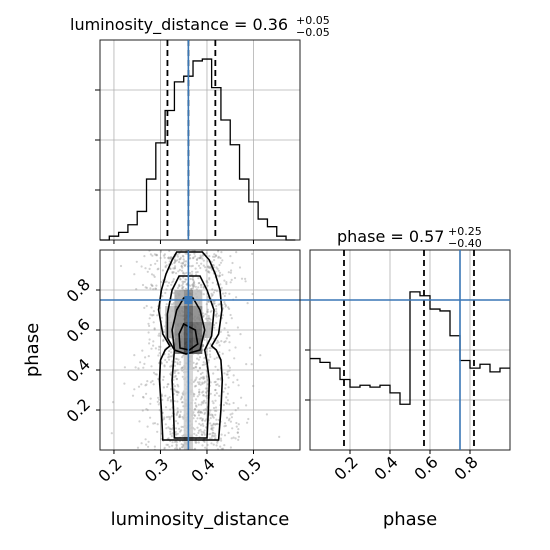 This screenshot has width=550, height=550. What do you see at coordinates (410, 519) in the screenshot?
I see `x-axis-label-phase: phase` at bounding box center [410, 519].